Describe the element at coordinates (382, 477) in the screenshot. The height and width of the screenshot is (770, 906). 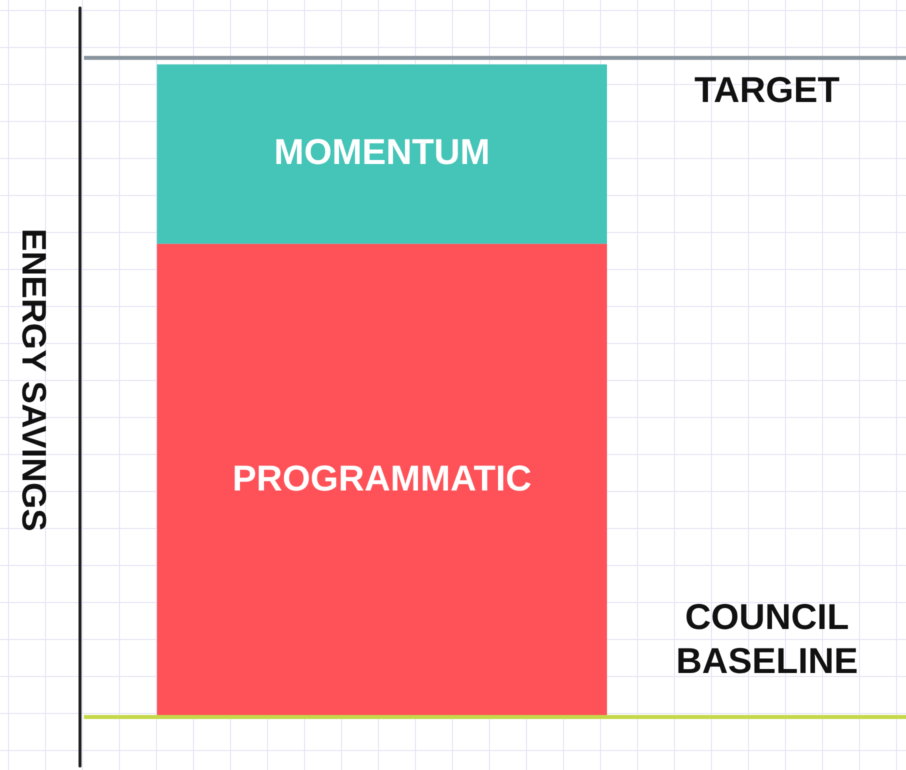
I see `series-label: PROGRAMMATIC` at that location.